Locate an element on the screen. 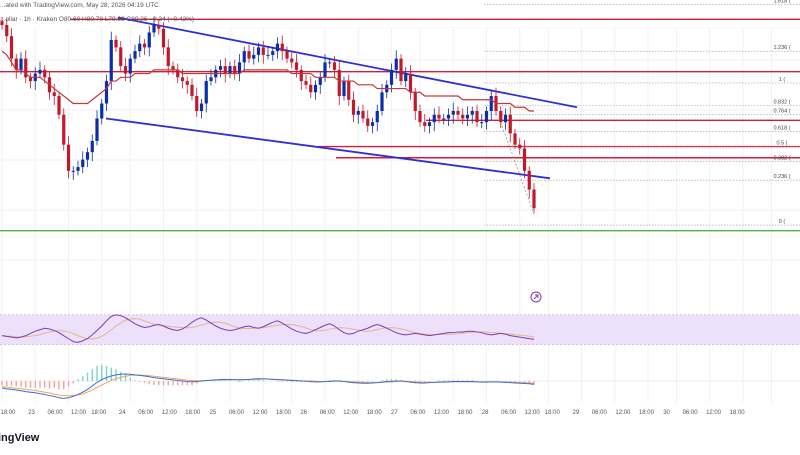 Image resolution: width=800 pixels, height=455 pixels. alert-marker-icon is located at coordinates (536, 297).